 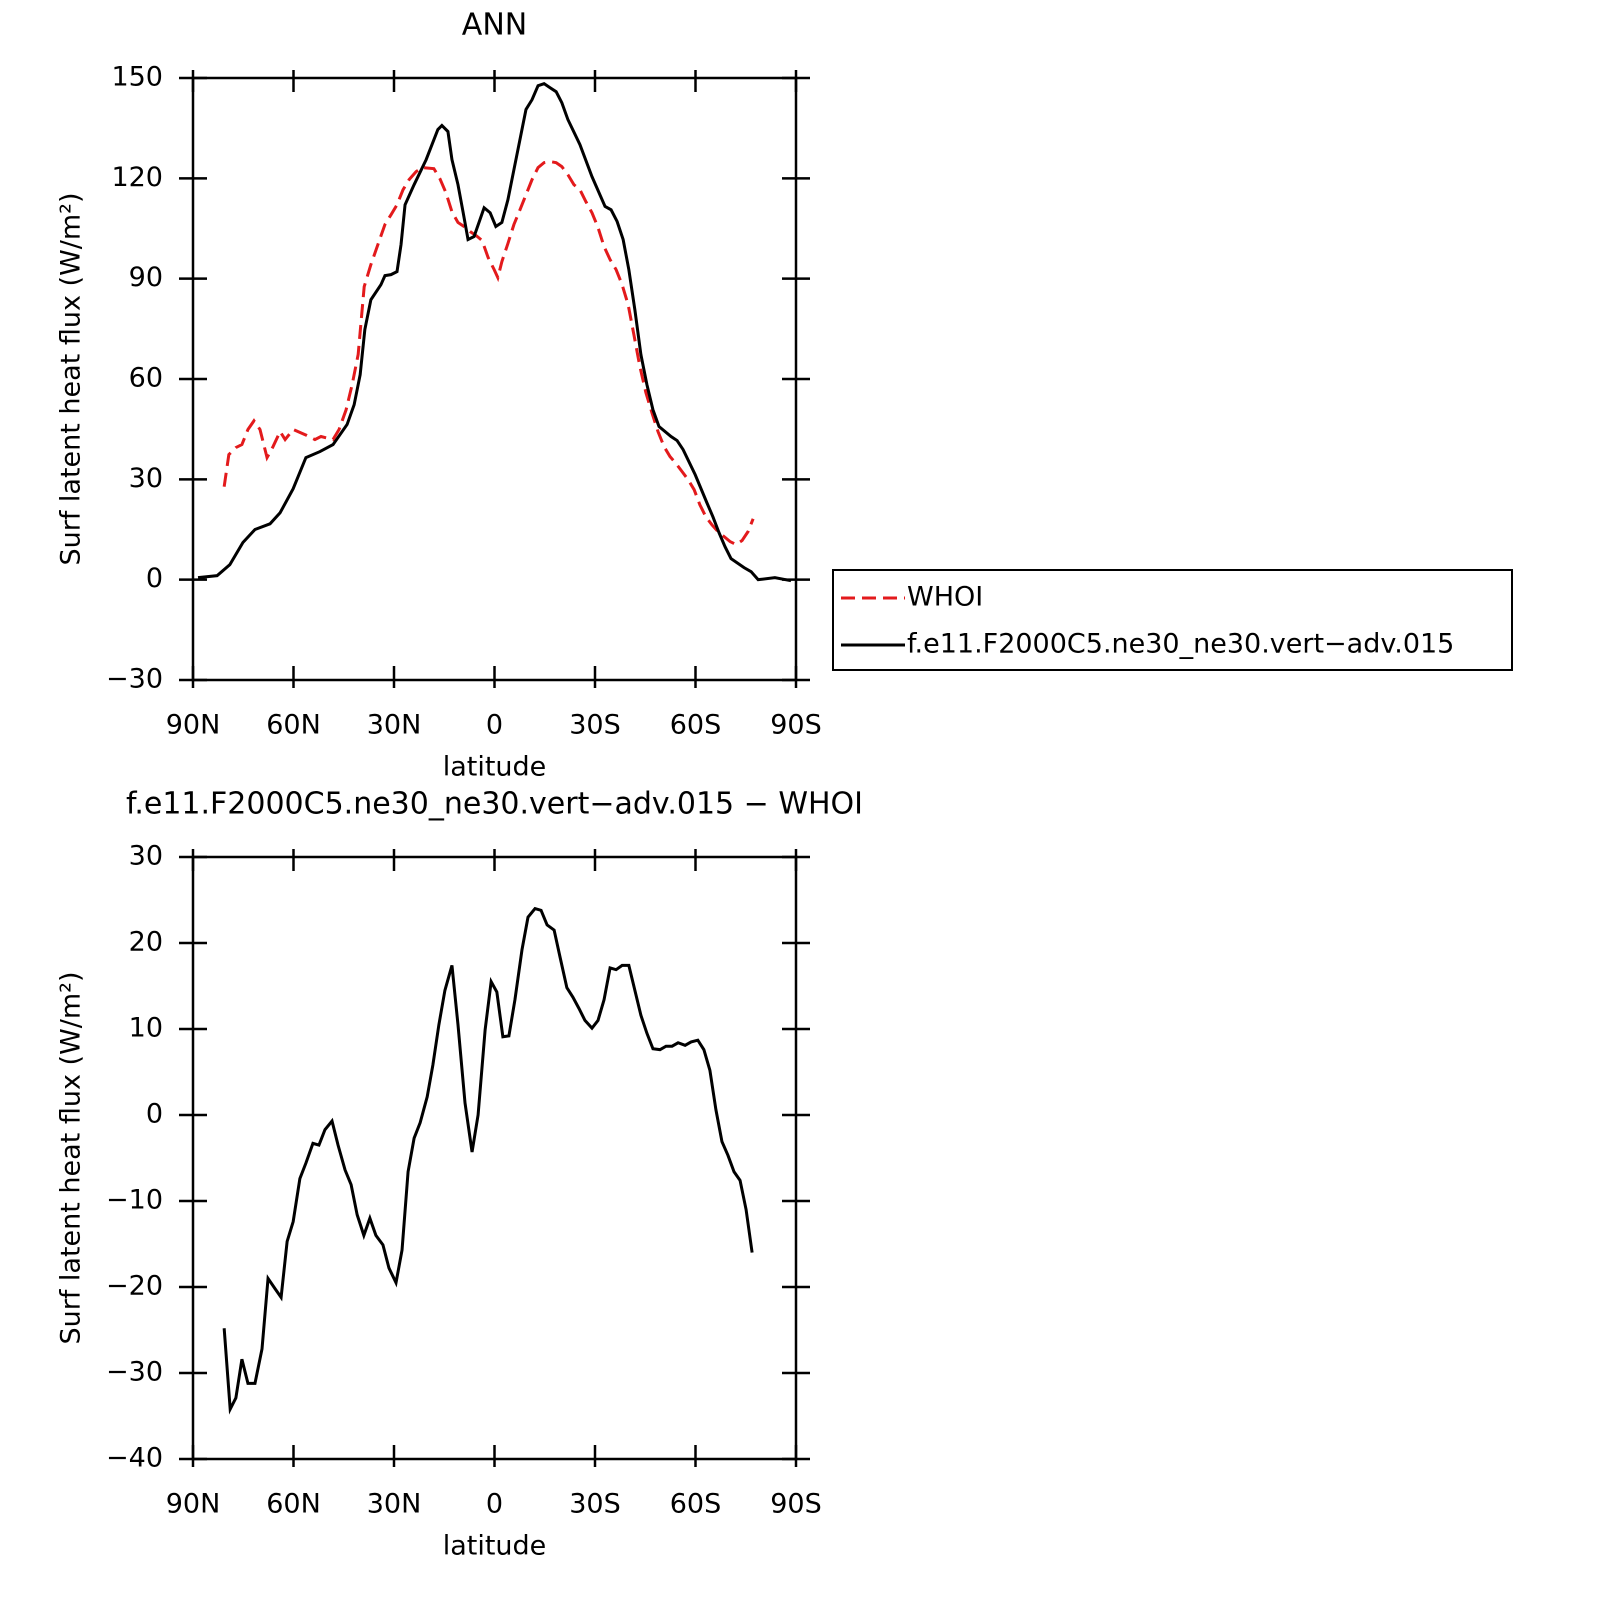 What do you see at coordinates (134, 1200) in the screenshot?
I see `y-tick-label: −10` at bounding box center [134, 1200].